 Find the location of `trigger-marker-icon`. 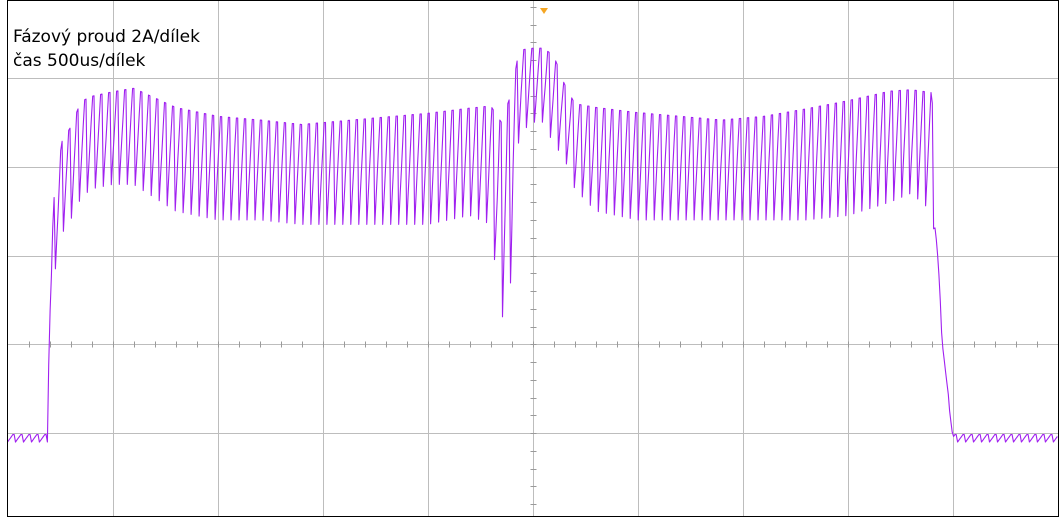

trigger-marker-icon is located at coordinates (544, 11).